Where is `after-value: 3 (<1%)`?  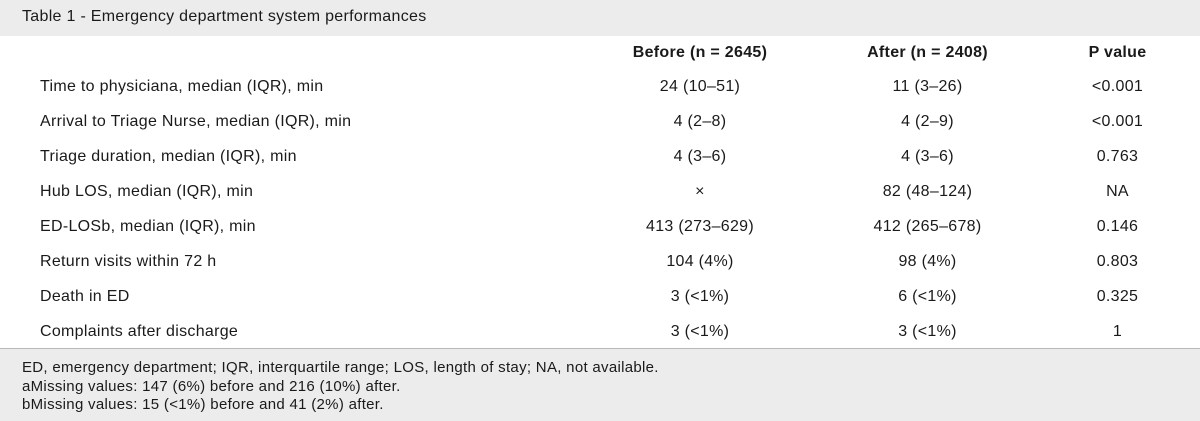 after-value: 3 (<1%) is located at coordinates (927, 331).